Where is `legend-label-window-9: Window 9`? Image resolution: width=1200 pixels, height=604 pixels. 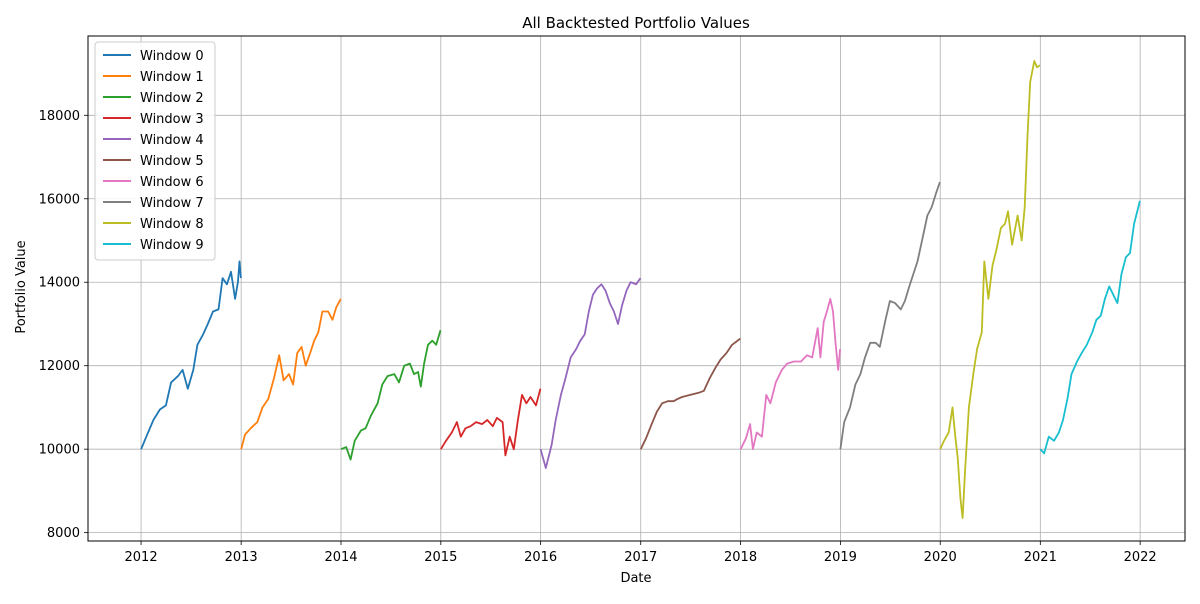 legend-label-window-9: Window 9 is located at coordinates (172, 245).